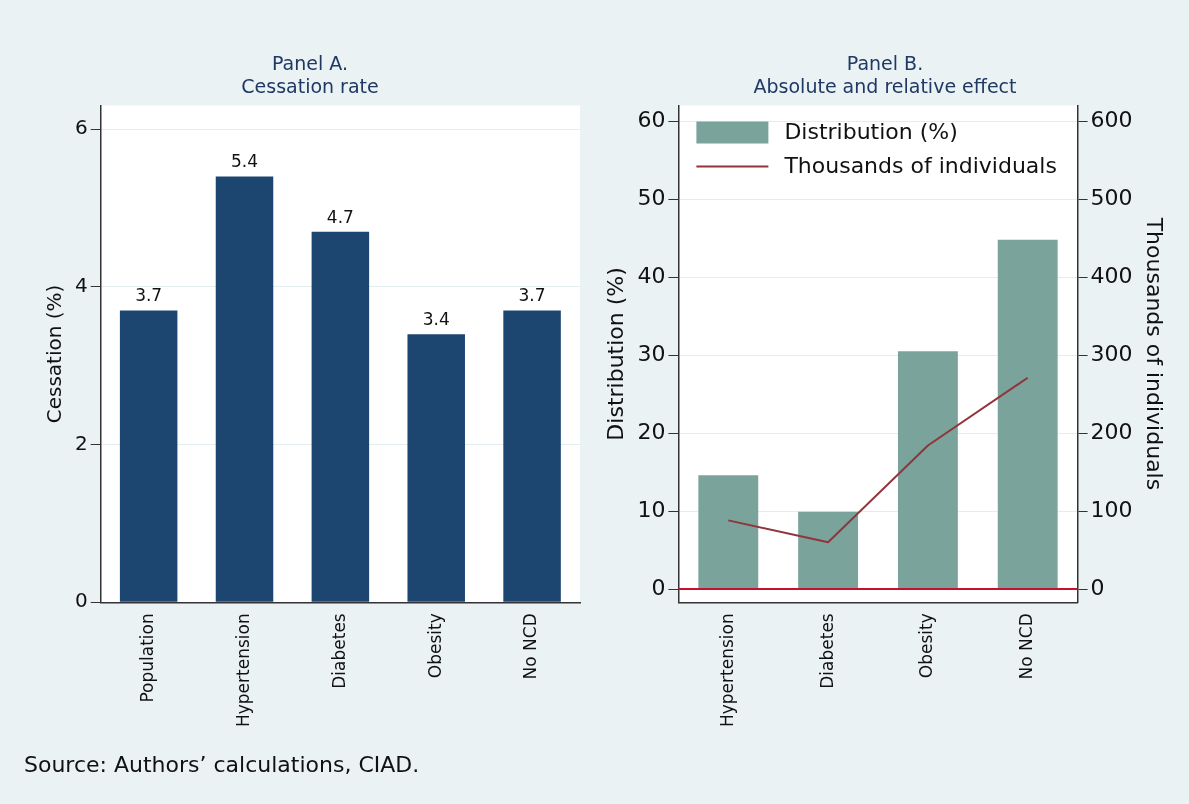 This screenshot has height=804, width=1189. Describe the element at coordinates (651, 353) in the screenshot. I see `y-tick-label: 30` at that location.